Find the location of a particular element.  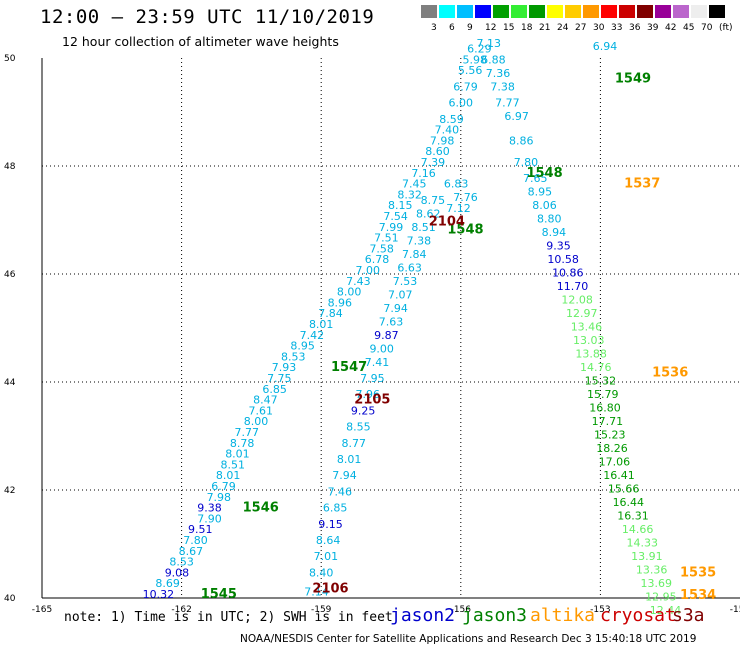

pass-label: 1537 is located at coordinates (642, 184).